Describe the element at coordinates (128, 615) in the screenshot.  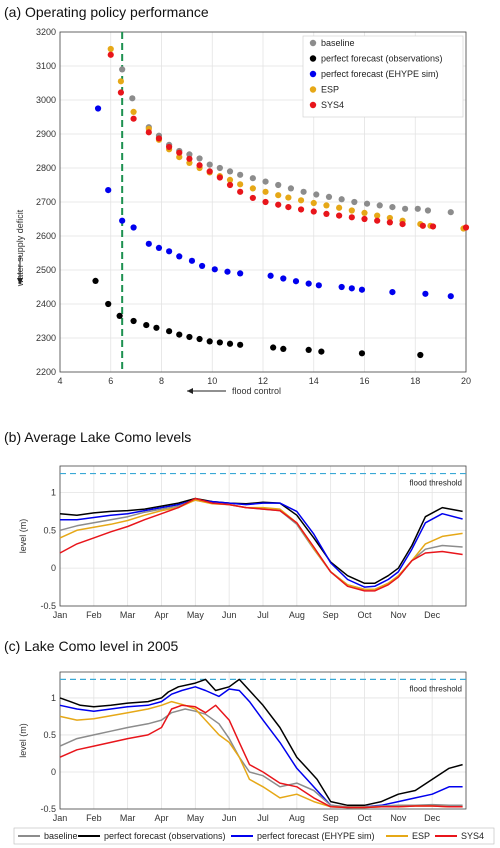
I see `panel-b-month-mar: Mar` at that location.